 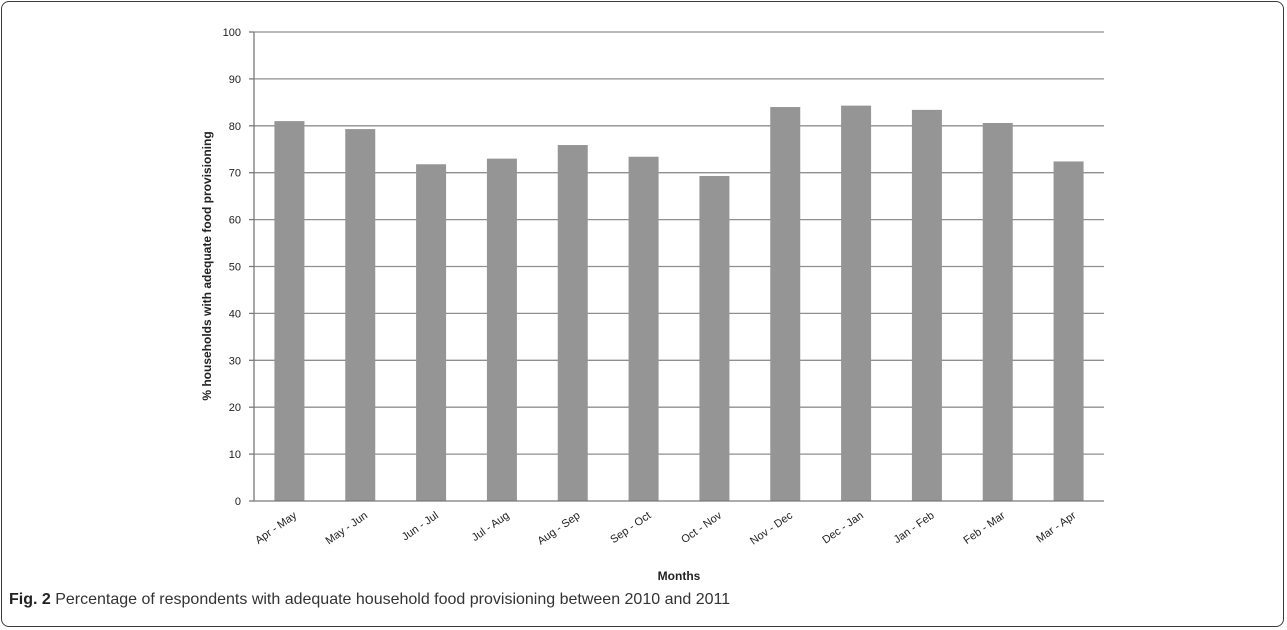 I want to click on x-tick-label: Nov - Dec, so click(x=771, y=528).